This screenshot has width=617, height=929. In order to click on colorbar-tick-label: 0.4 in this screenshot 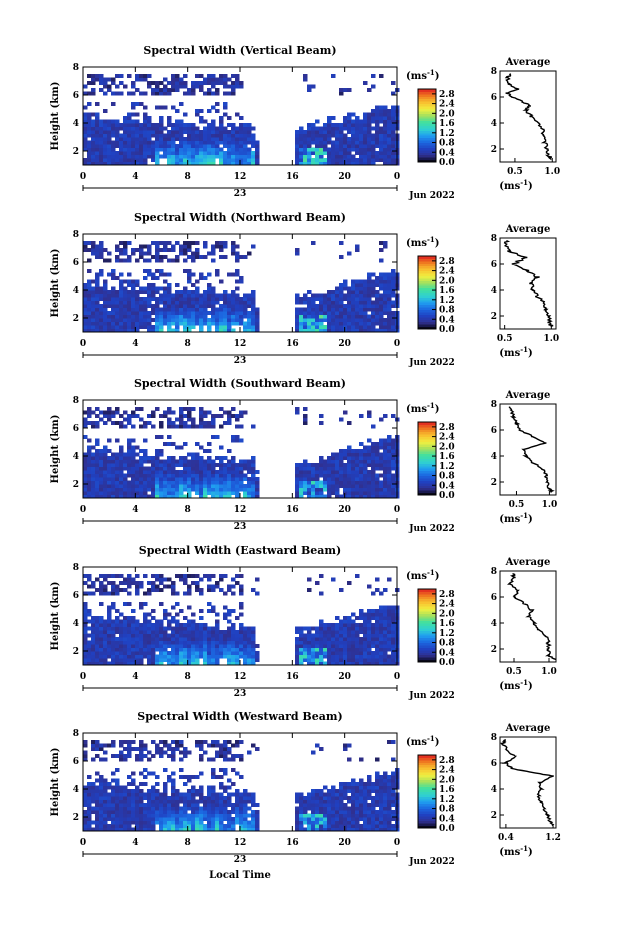, I will do `click(447, 320)`.